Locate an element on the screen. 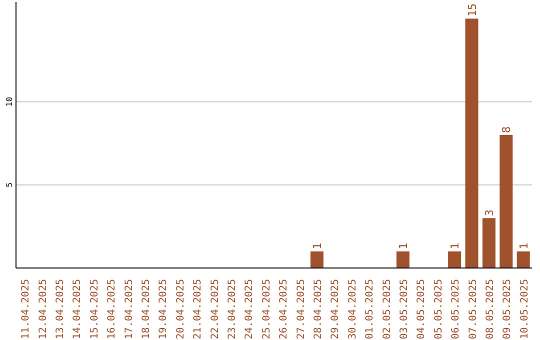 The height and width of the screenshot is (340, 540). x-tick-label: 26.04.2025 is located at coordinates (284, 309).